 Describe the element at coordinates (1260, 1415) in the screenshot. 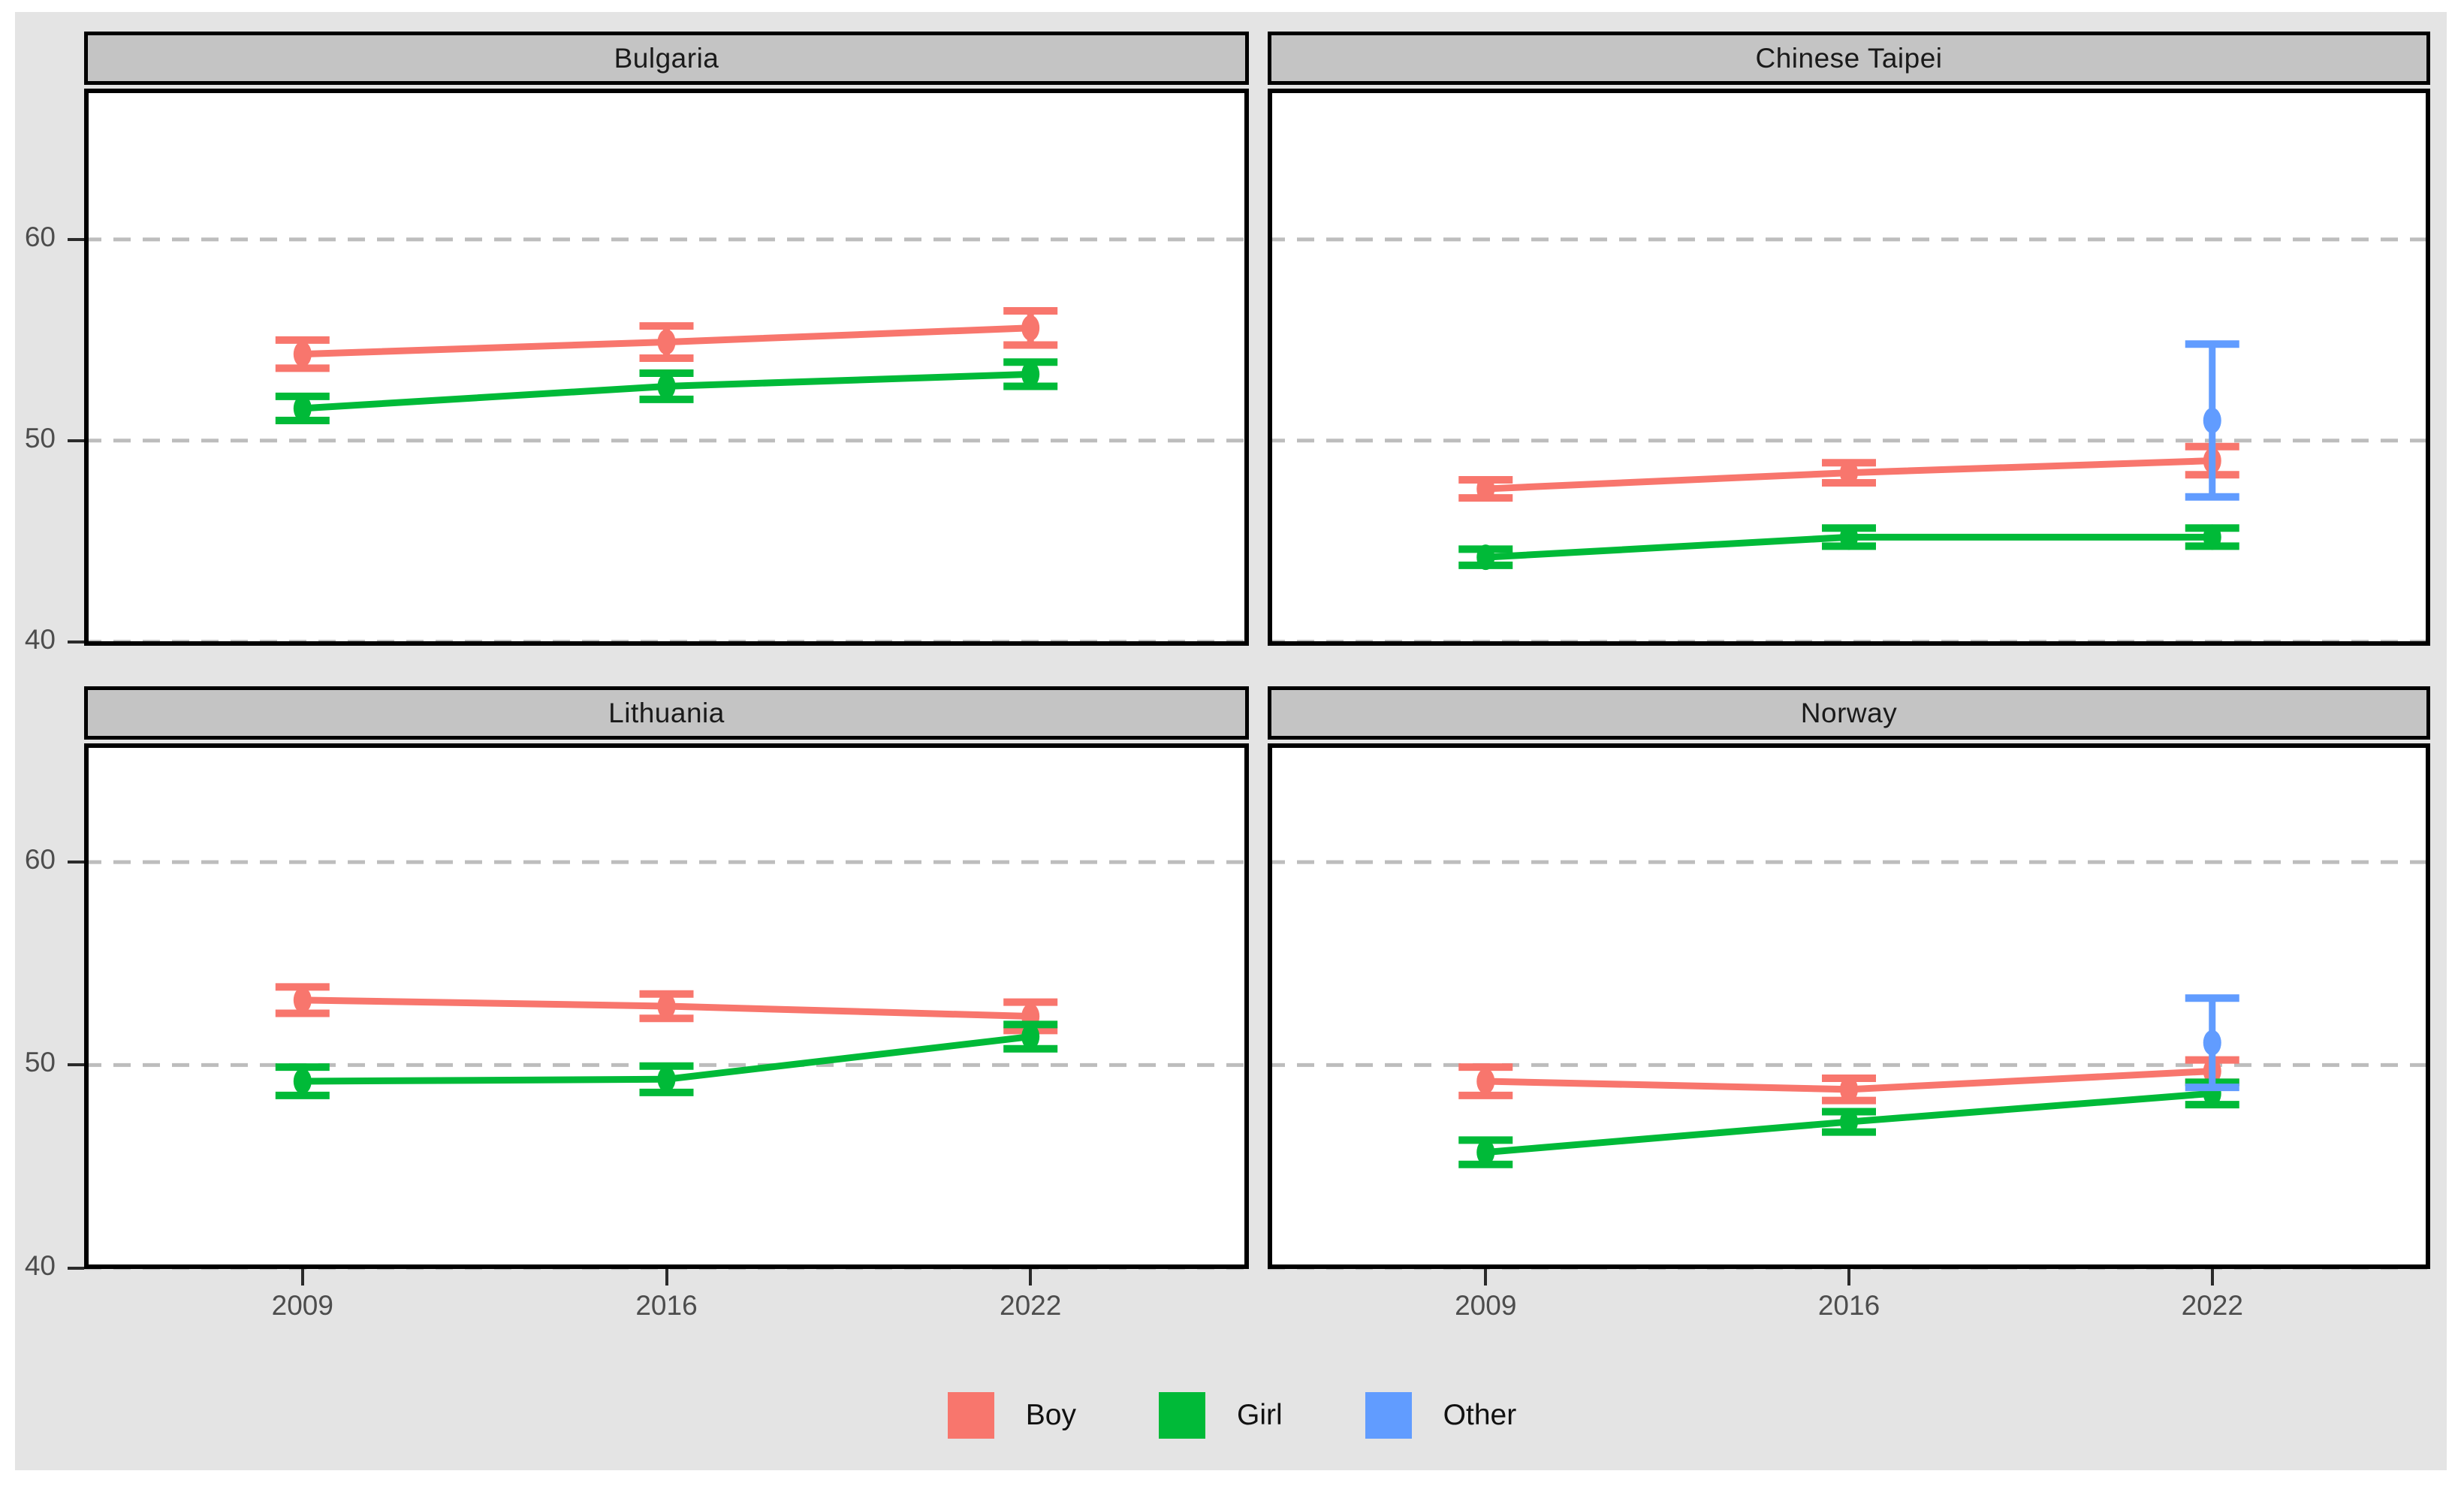

I see `legend-label: Girl` at that location.